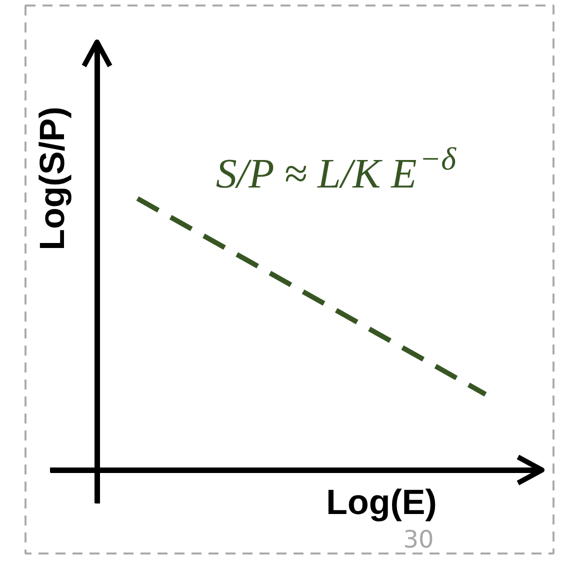 The image size is (566, 561). Describe the element at coordinates (418, 540) in the screenshot. I see `text: 30` at that location.